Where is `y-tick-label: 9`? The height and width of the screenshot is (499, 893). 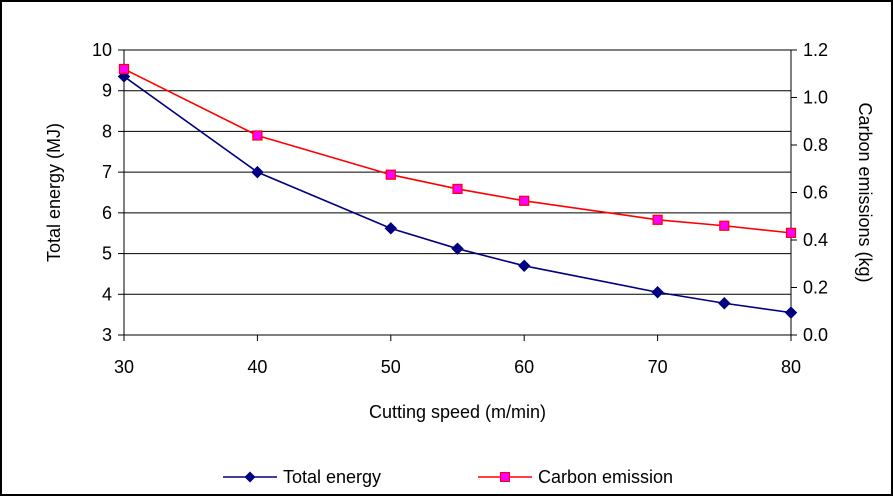
y-tick-label: 9 is located at coordinates (107, 91).